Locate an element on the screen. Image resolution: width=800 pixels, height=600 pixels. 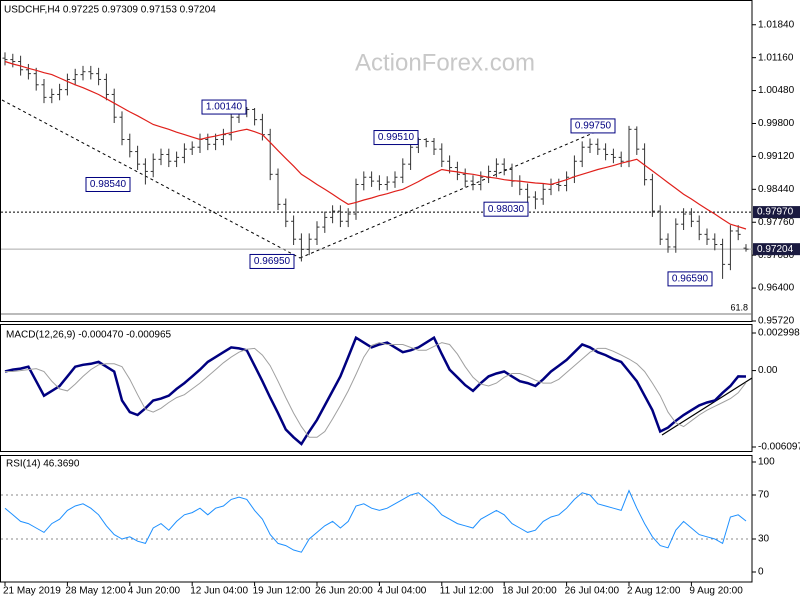
y-tick-label: 0 is located at coordinates (761, 572).